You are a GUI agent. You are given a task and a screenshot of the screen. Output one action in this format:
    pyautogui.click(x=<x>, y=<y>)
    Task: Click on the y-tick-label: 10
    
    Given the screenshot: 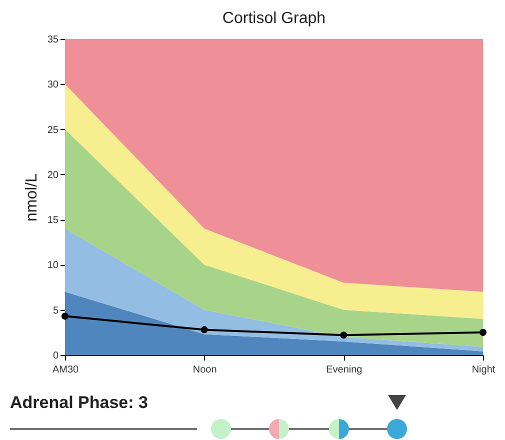 What is the action you would take?
    pyautogui.click(x=53, y=266)
    